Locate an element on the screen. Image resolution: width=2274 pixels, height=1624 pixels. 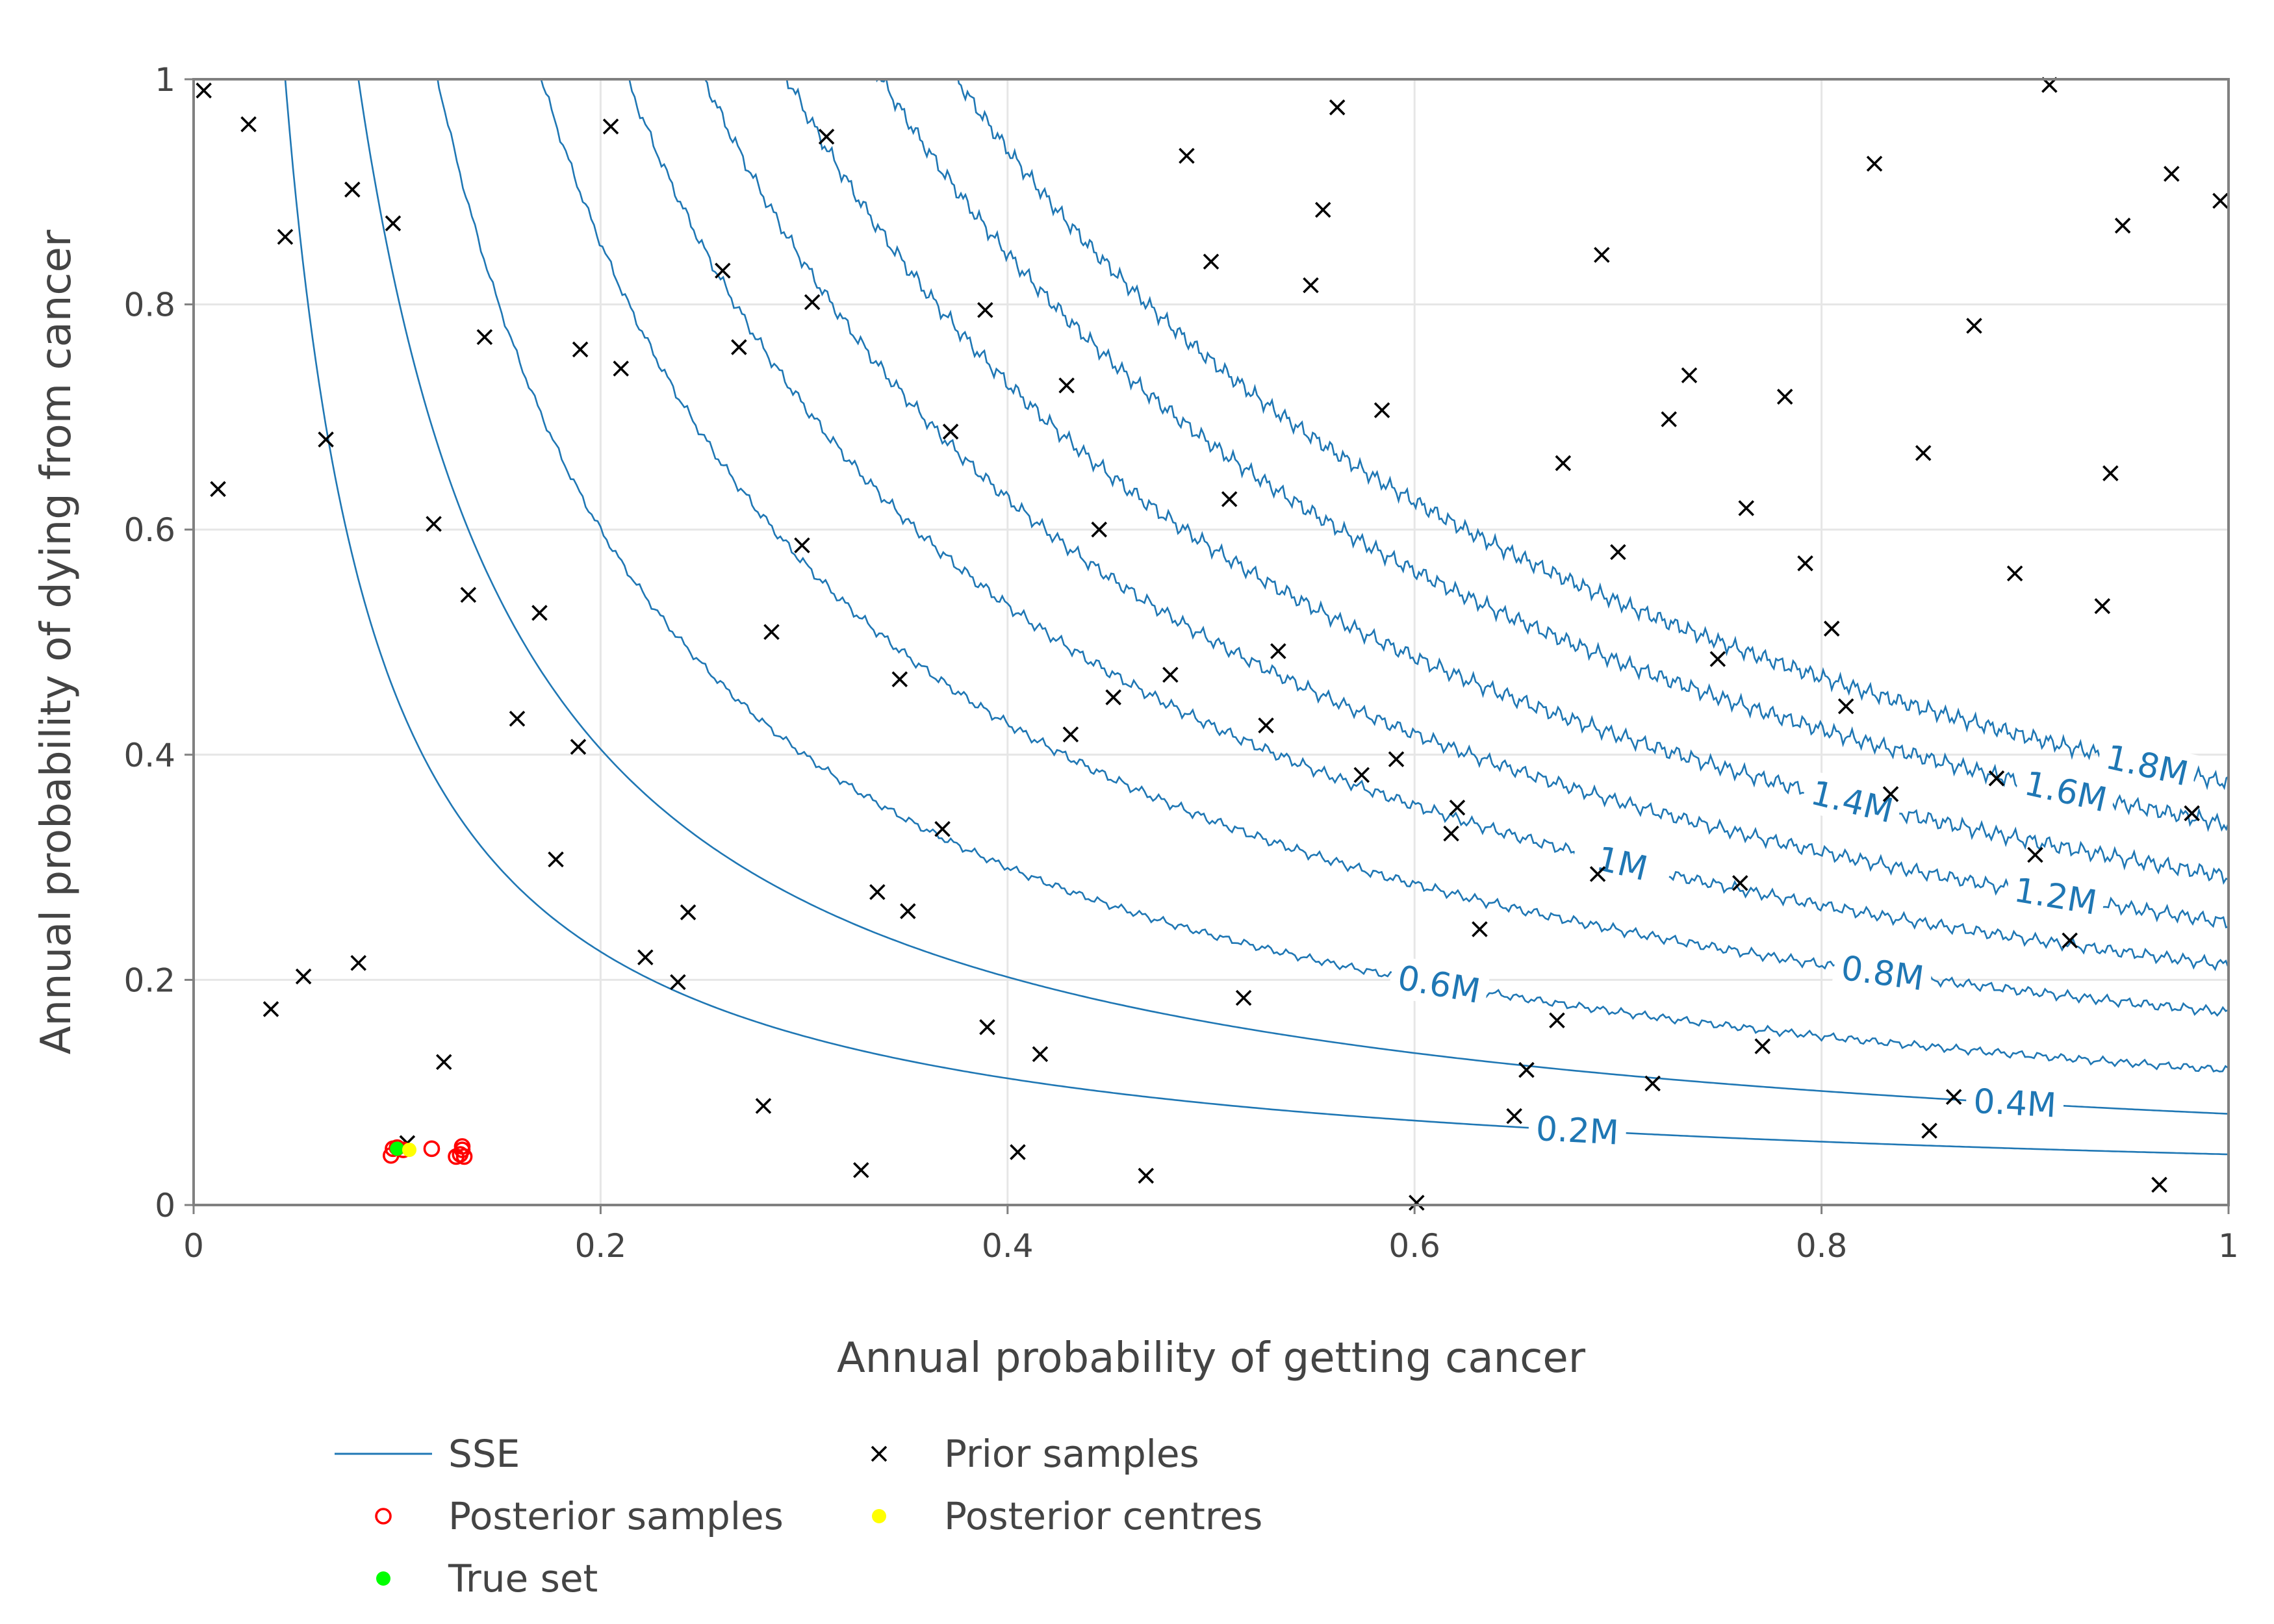
x-tick-label: 0 is located at coordinates (193, 1246).